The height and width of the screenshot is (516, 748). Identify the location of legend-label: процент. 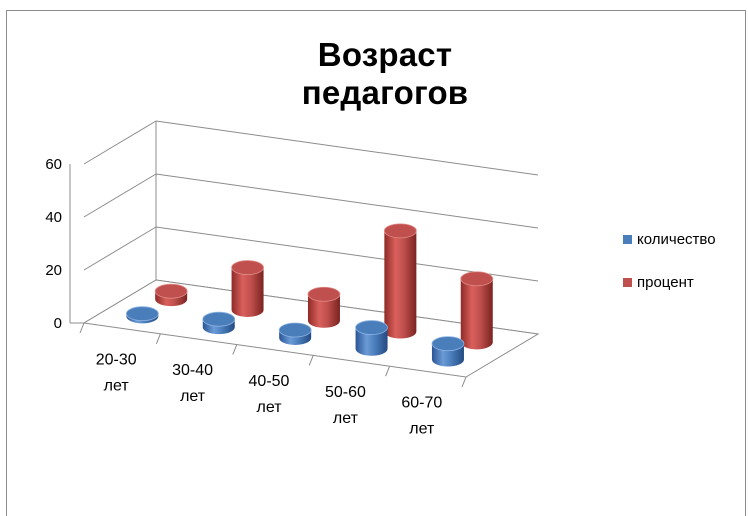
(665, 282).